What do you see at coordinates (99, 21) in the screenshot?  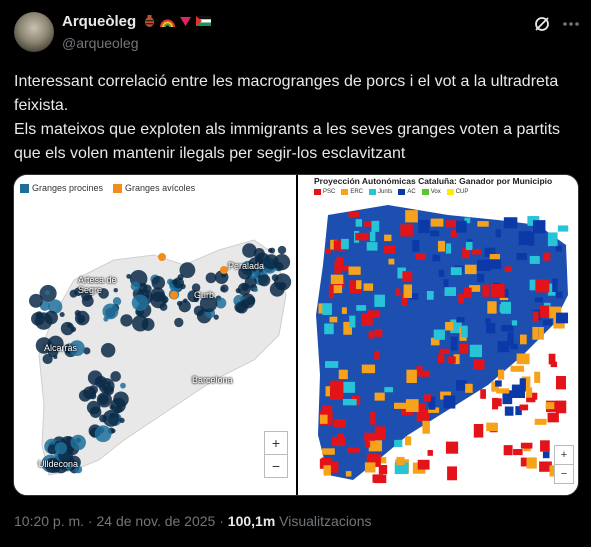 I see `author-name: Arqueòleg` at bounding box center [99, 21].